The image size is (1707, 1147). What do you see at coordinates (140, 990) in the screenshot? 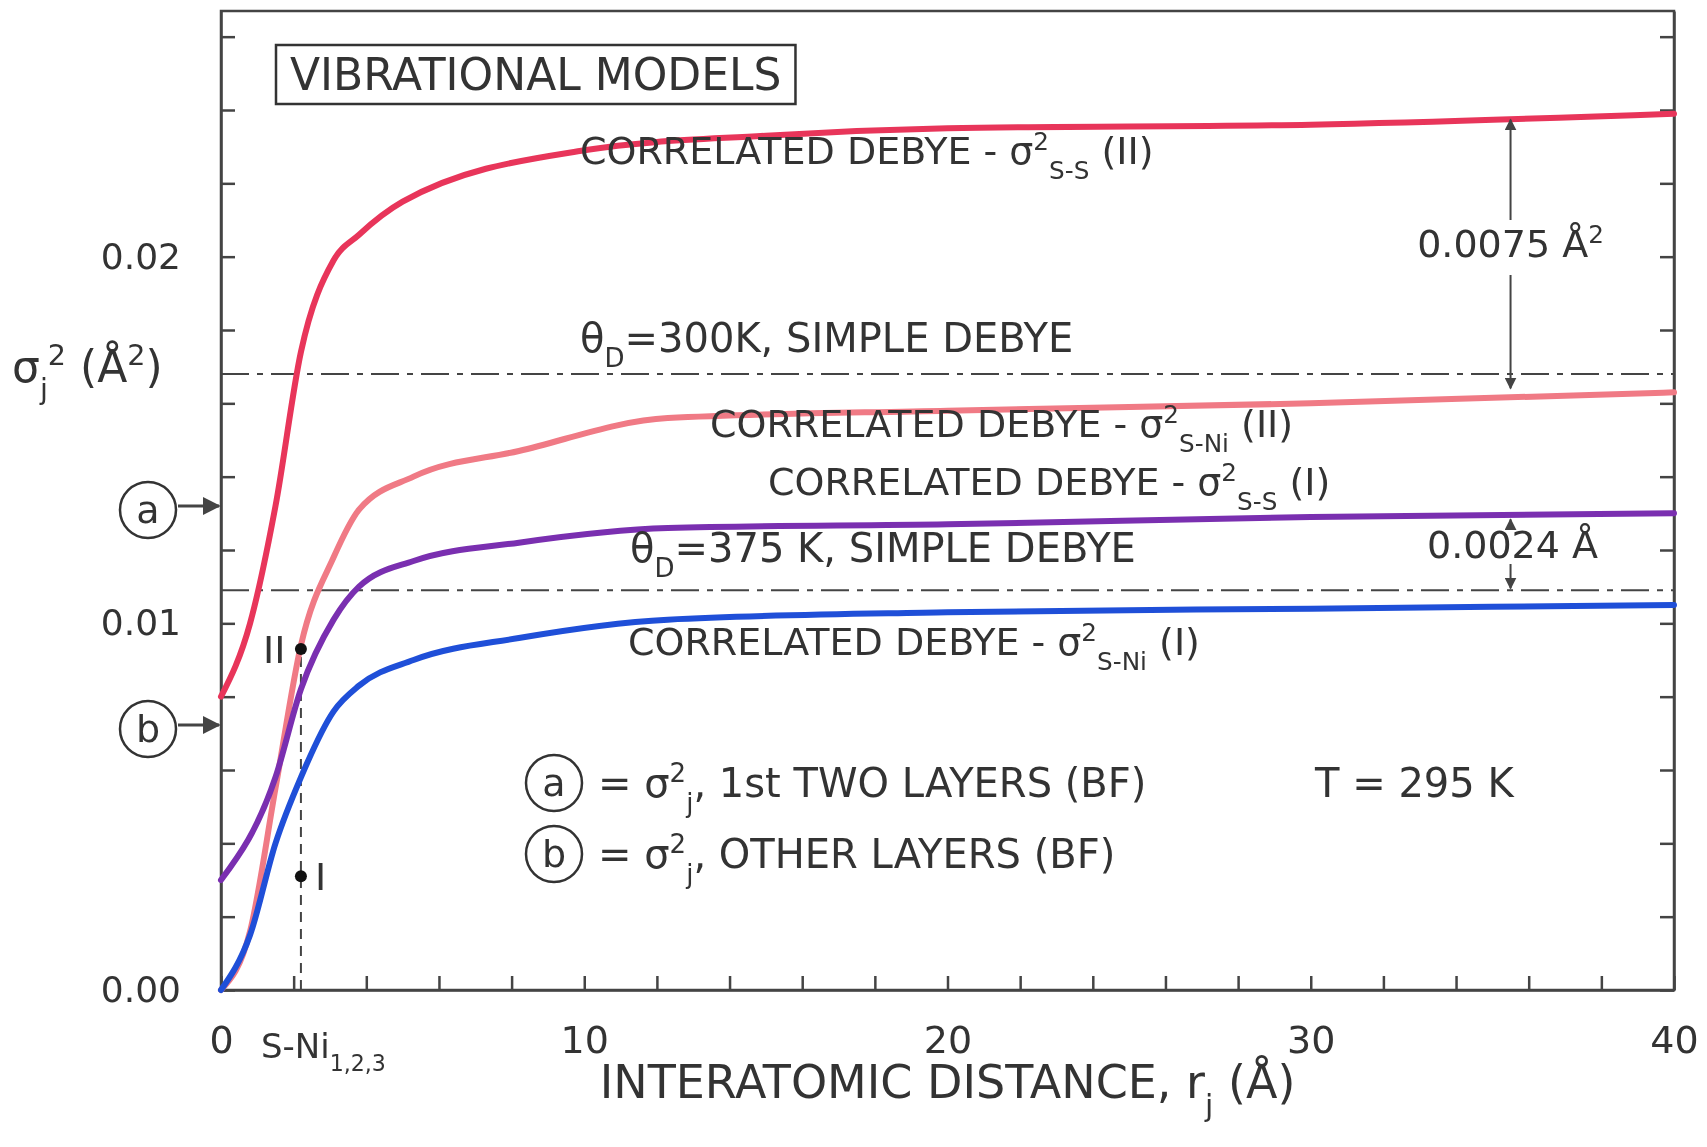
I see `y-tick-label: 0.00` at bounding box center [140, 990].